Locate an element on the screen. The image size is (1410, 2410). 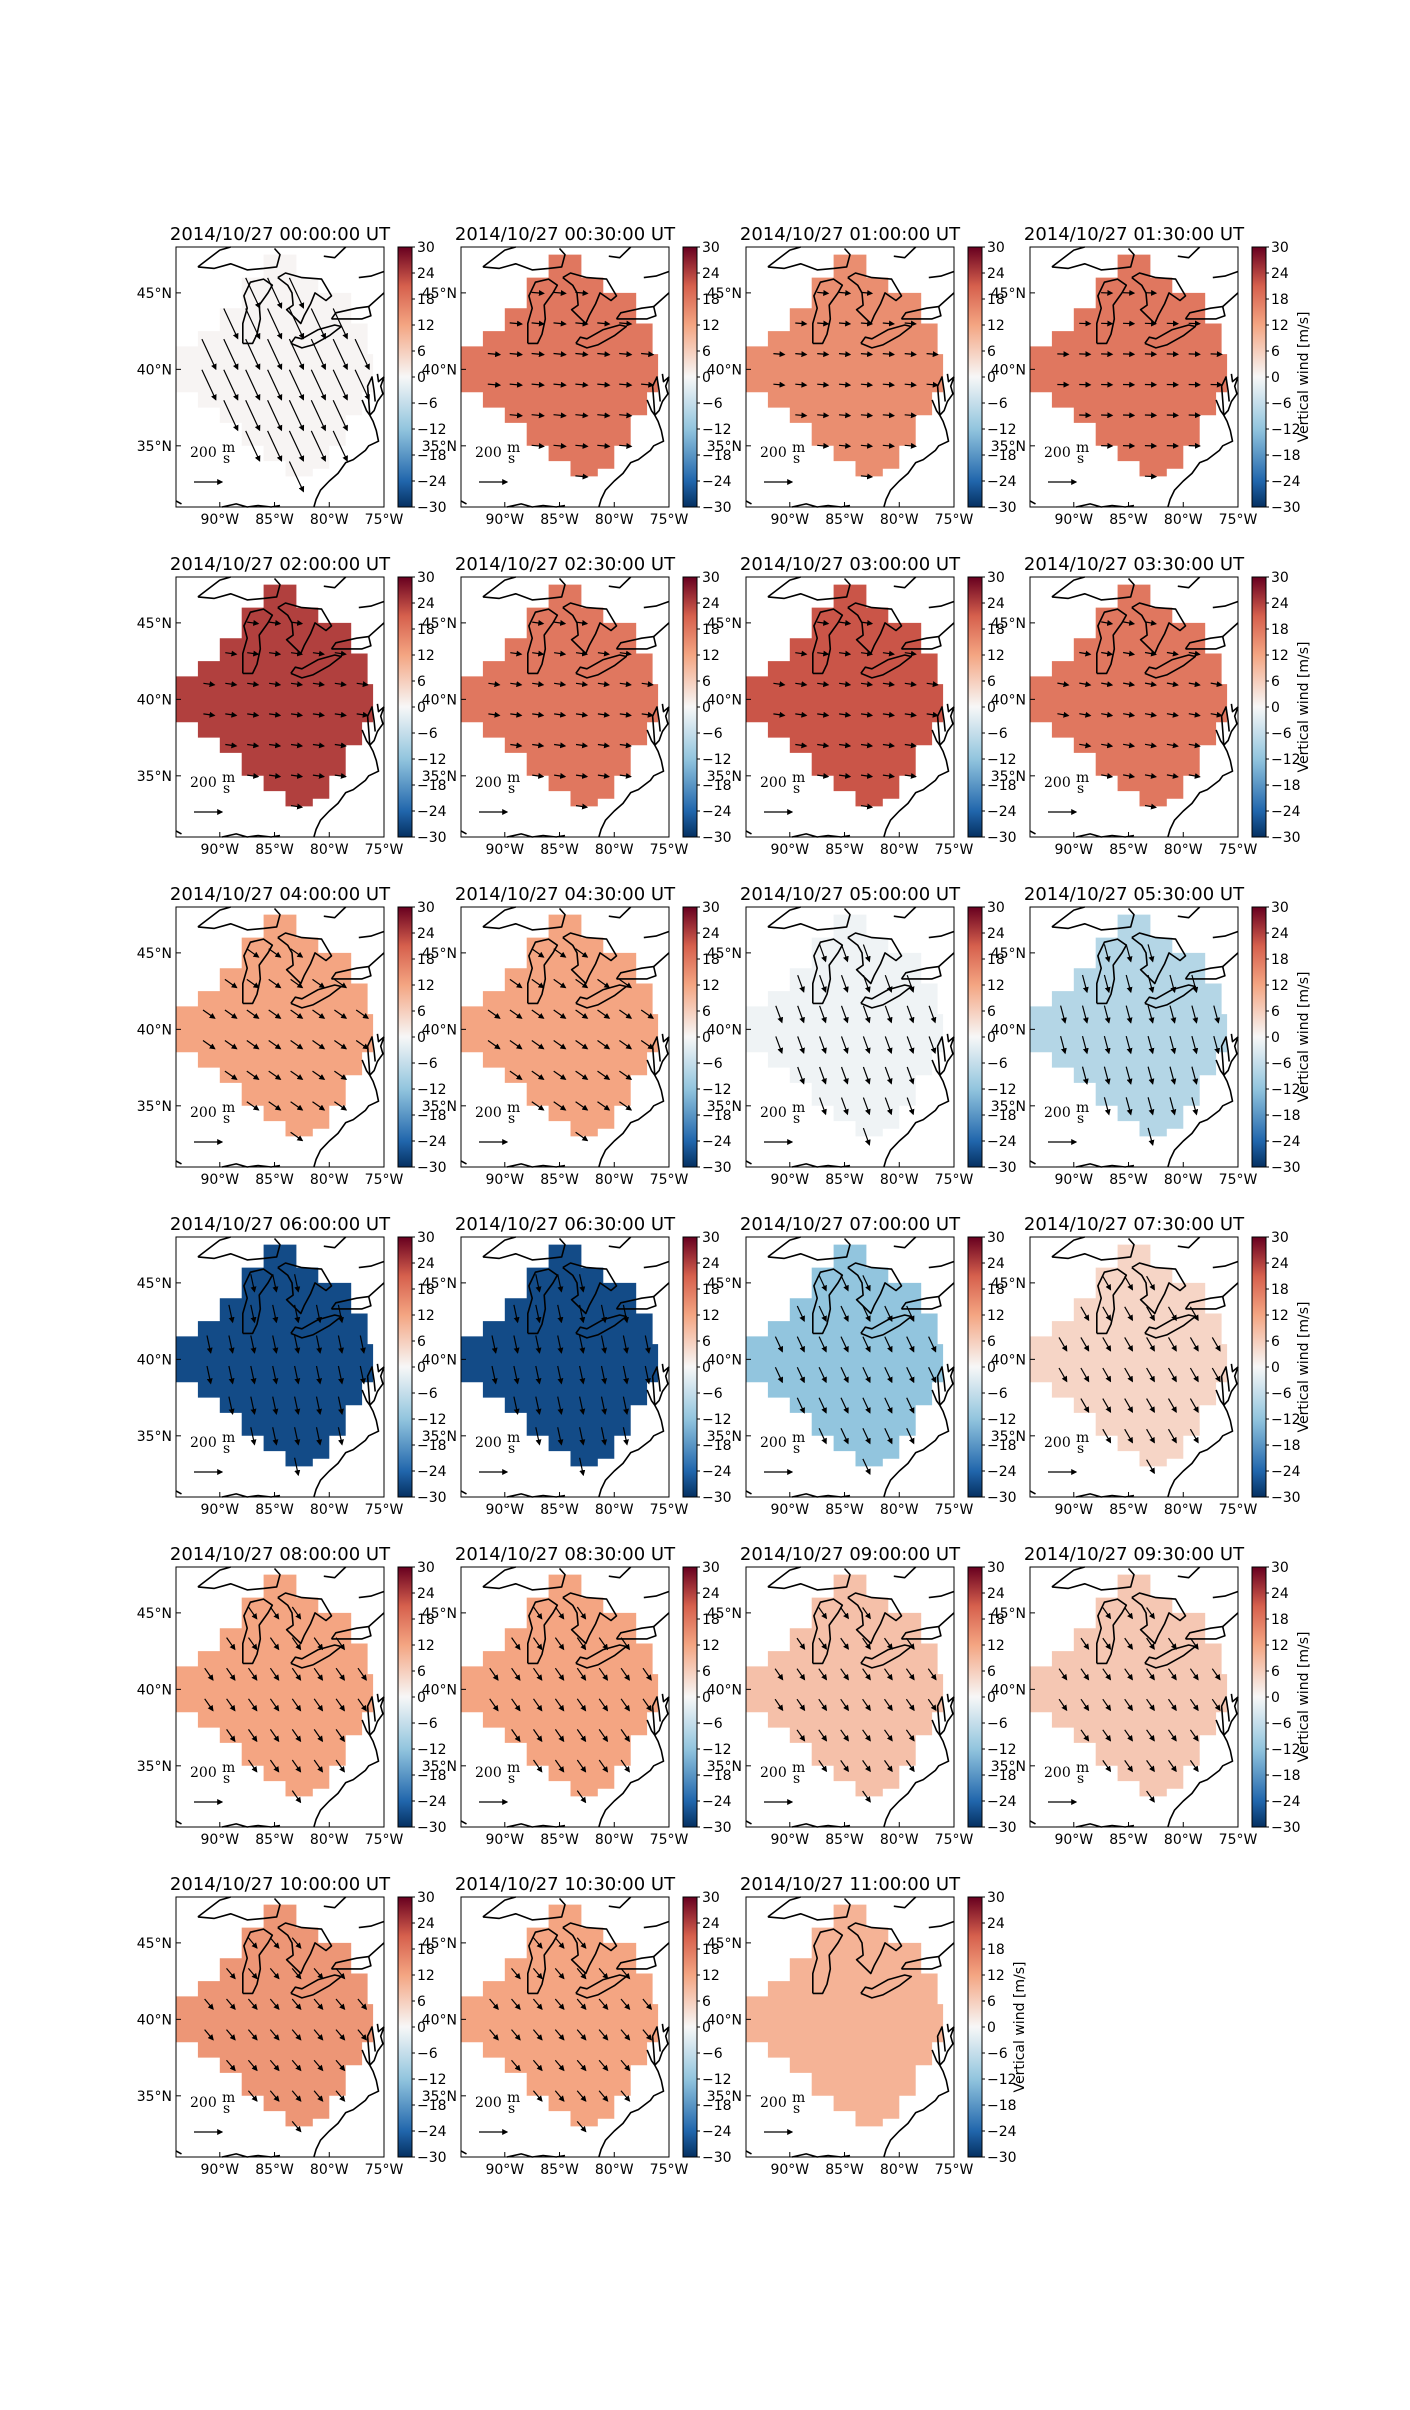
lon-tick-label: 75°W is located at coordinates (384, 1180).